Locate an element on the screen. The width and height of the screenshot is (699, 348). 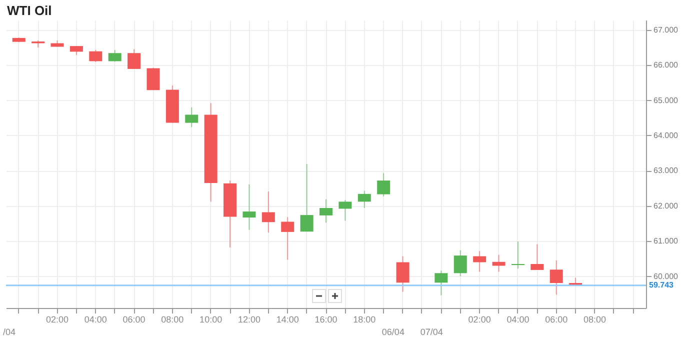
y-tick-label: 67.000 is located at coordinates (666, 29).